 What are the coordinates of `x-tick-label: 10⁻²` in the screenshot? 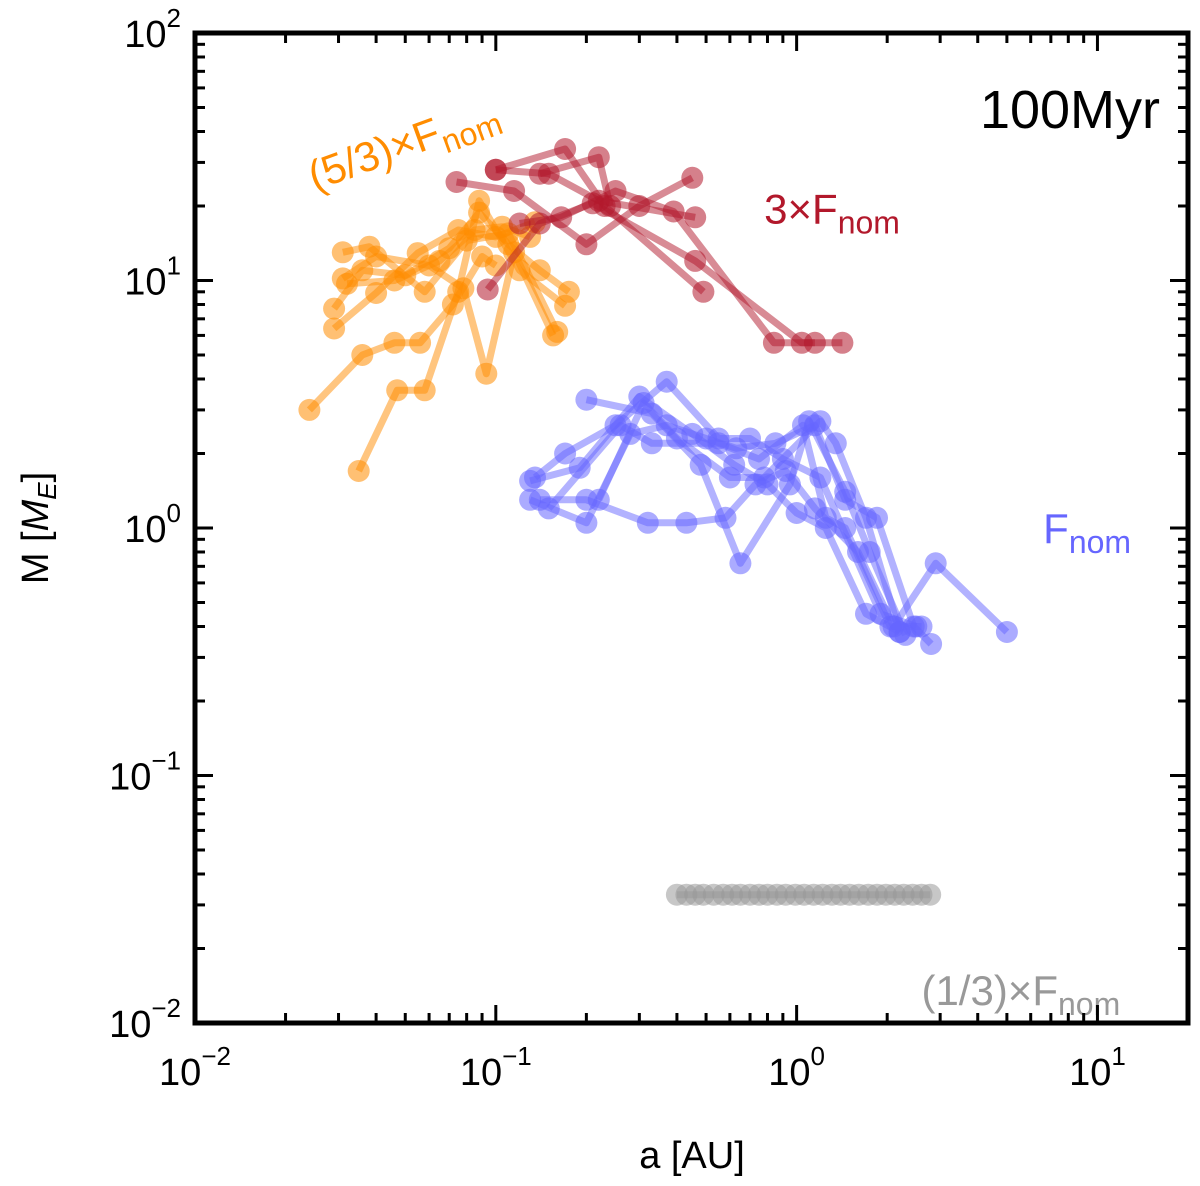 It's located at (195, 1067).